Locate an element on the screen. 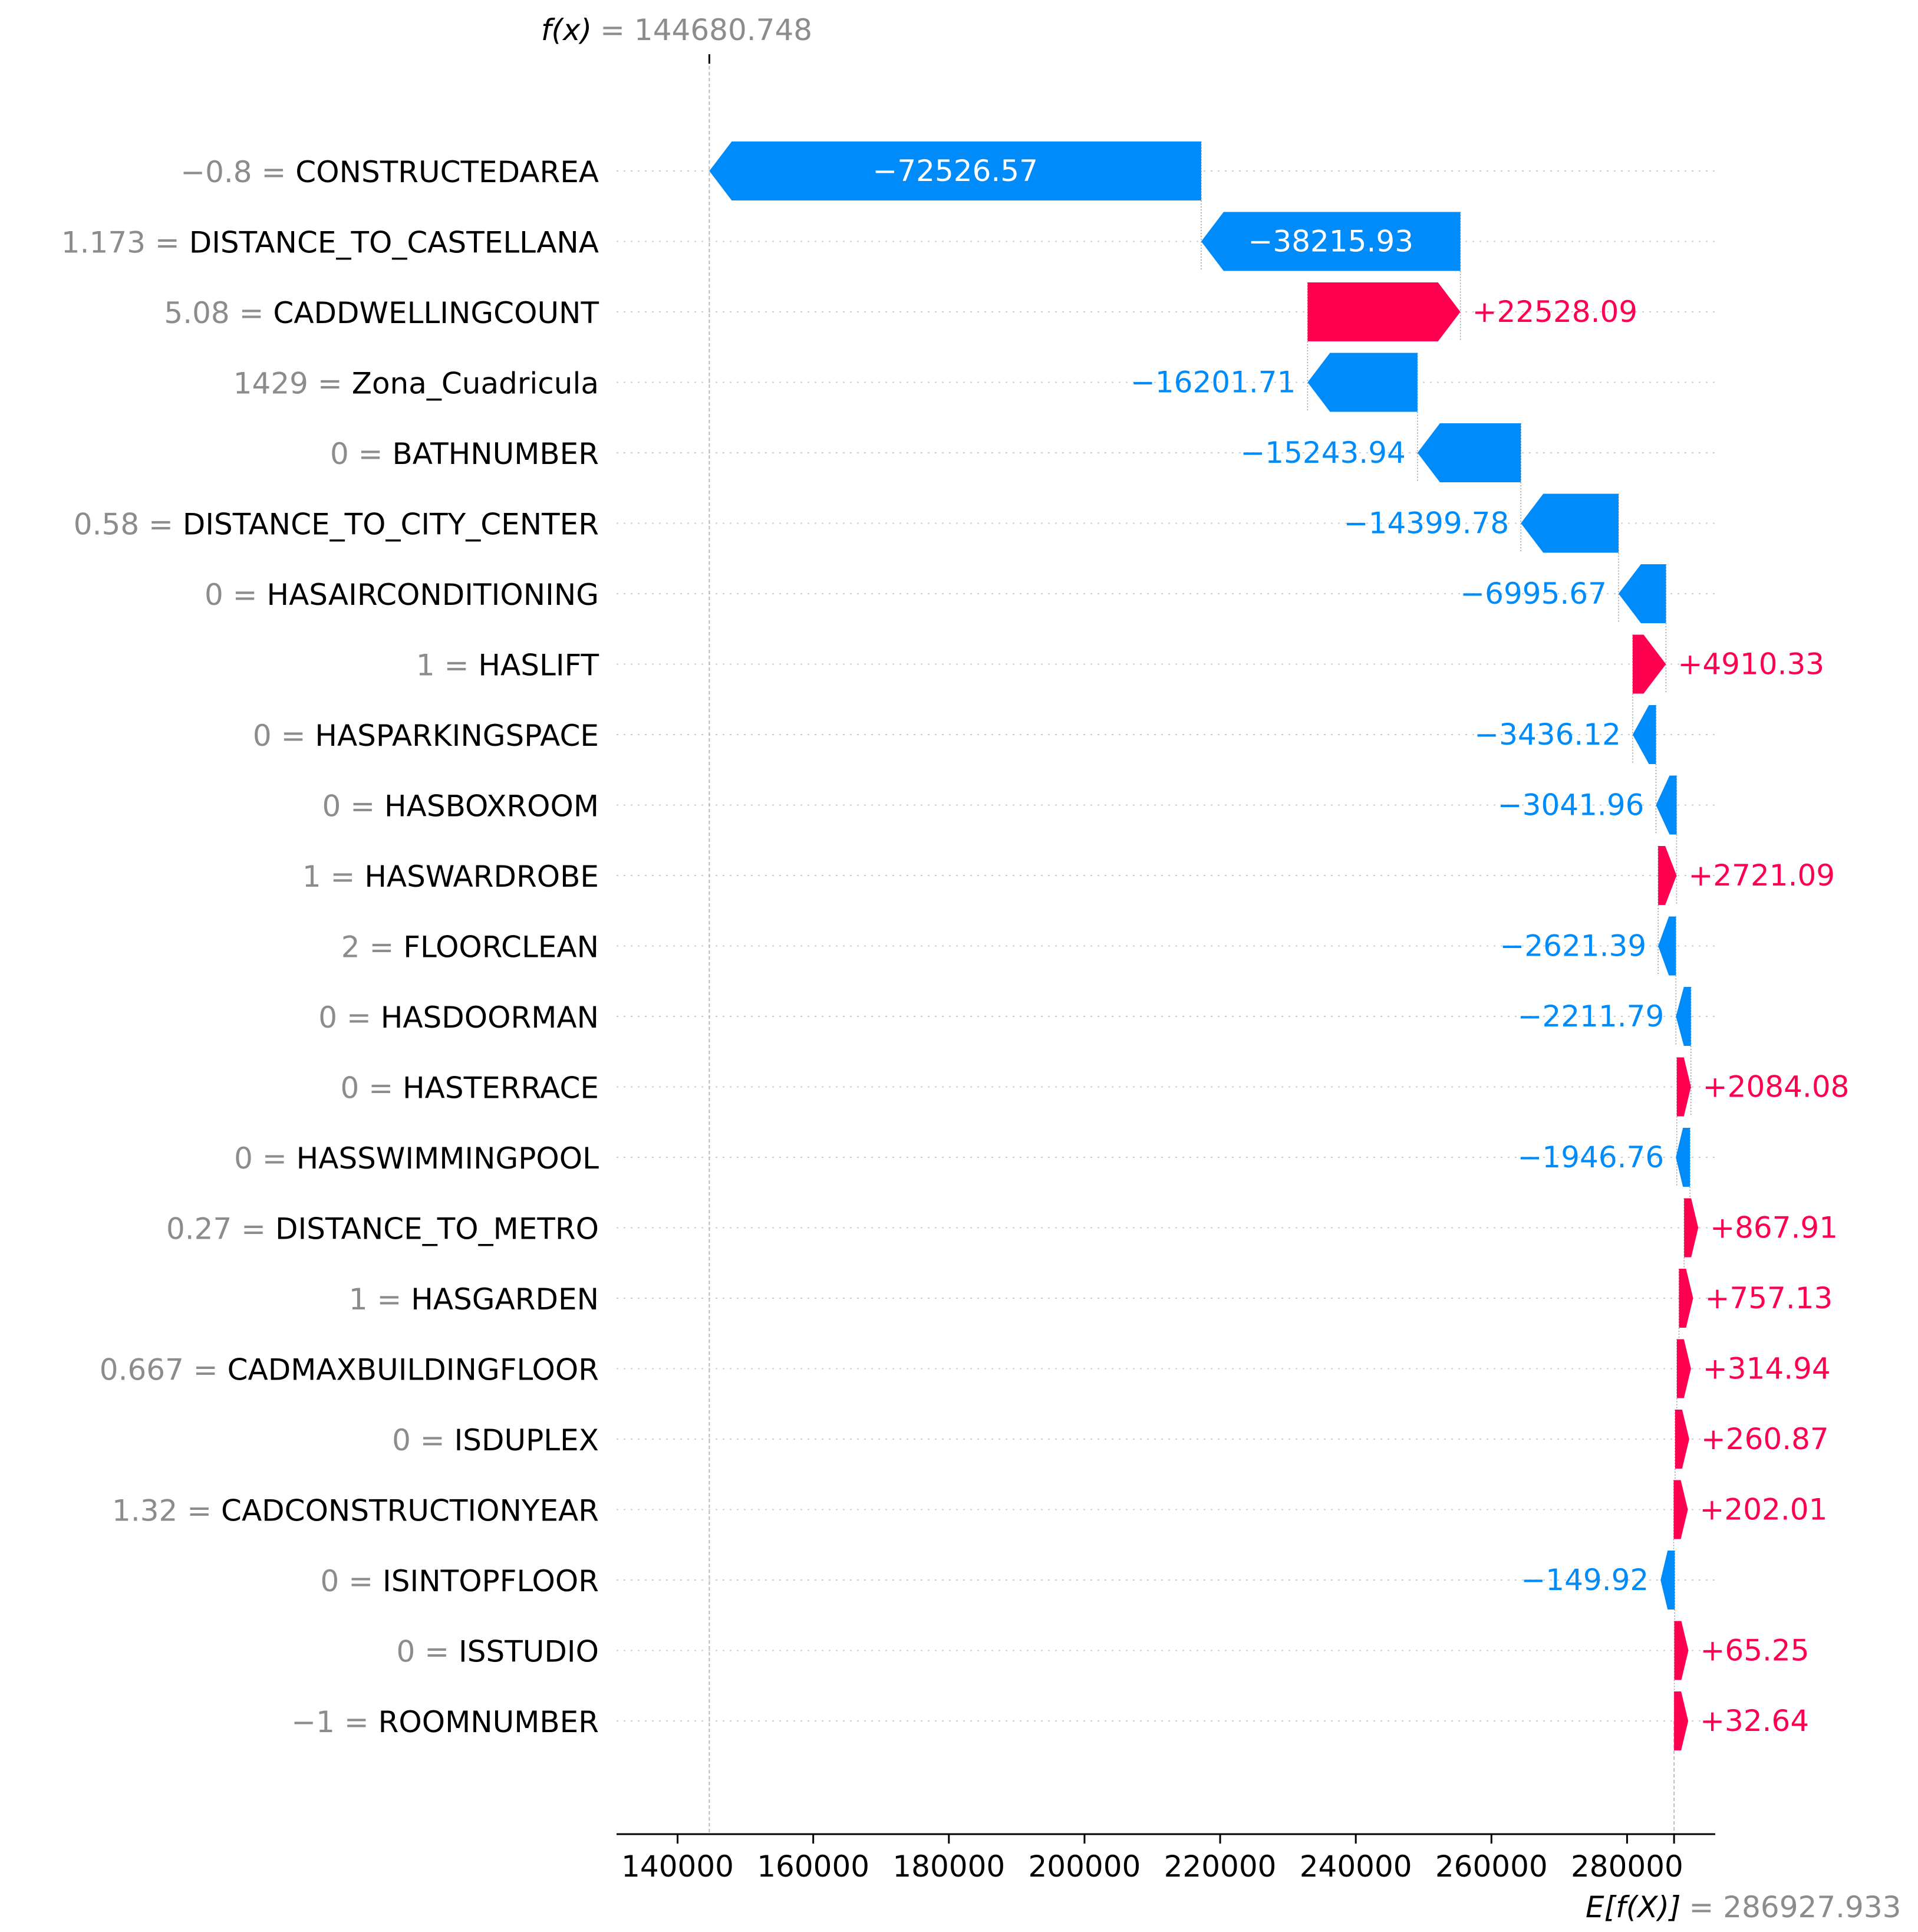 The width and height of the screenshot is (1918, 1932). feature-label: 0 = HASPARKINGSPACE is located at coordinates (426, 736).